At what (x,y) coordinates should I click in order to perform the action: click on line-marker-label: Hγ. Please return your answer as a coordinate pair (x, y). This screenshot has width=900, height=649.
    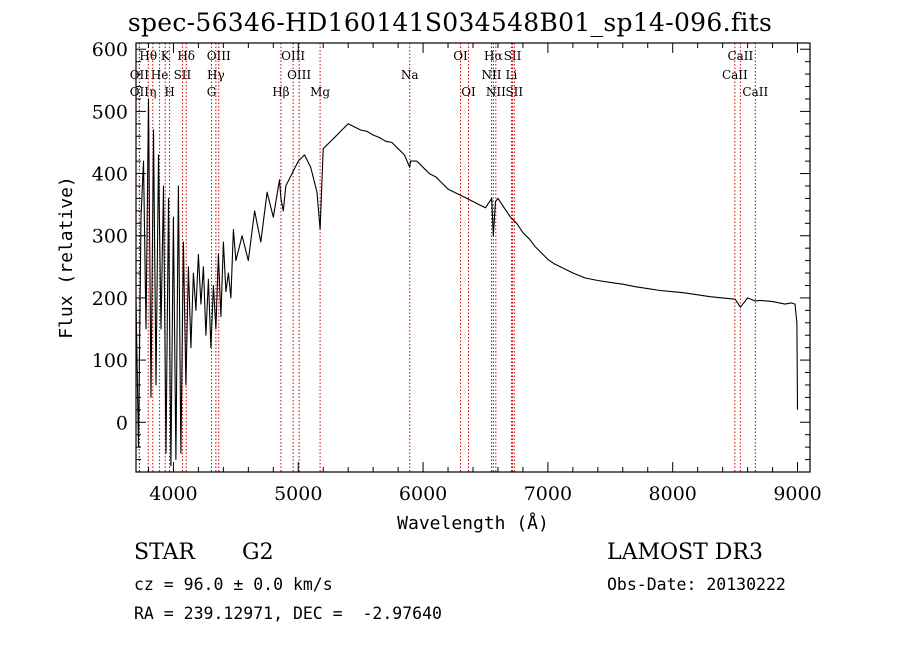
    Looking at the image, I should click on (216, 75).